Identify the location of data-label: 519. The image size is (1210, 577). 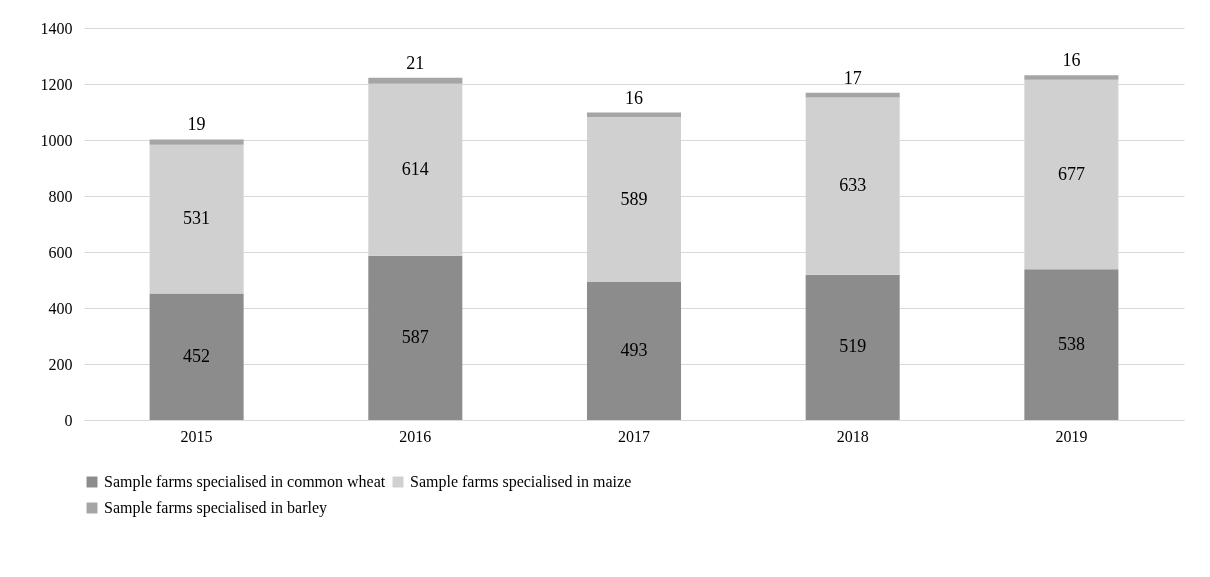
(853, 346).